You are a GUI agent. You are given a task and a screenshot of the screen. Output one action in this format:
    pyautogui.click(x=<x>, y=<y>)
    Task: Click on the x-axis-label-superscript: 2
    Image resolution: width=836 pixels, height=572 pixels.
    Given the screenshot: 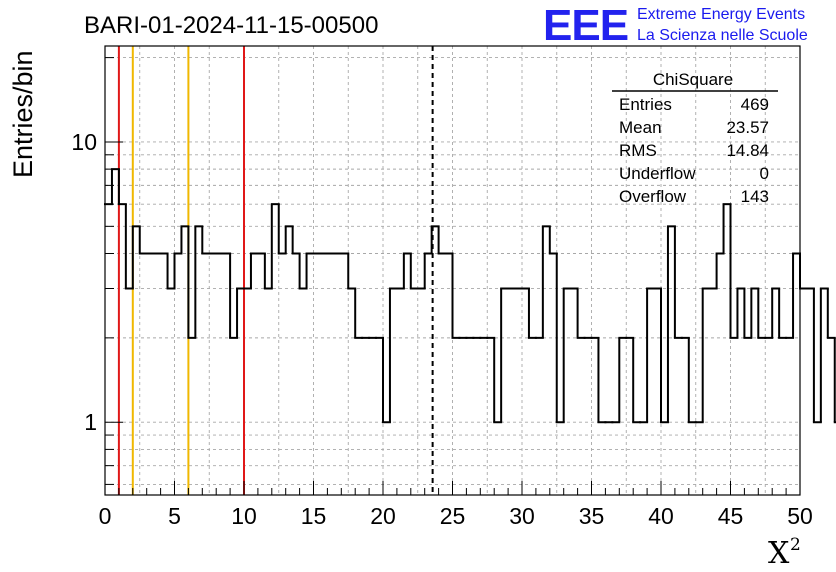 What is the action you would take?
    pyautogui.click(x=795, y=545)
    